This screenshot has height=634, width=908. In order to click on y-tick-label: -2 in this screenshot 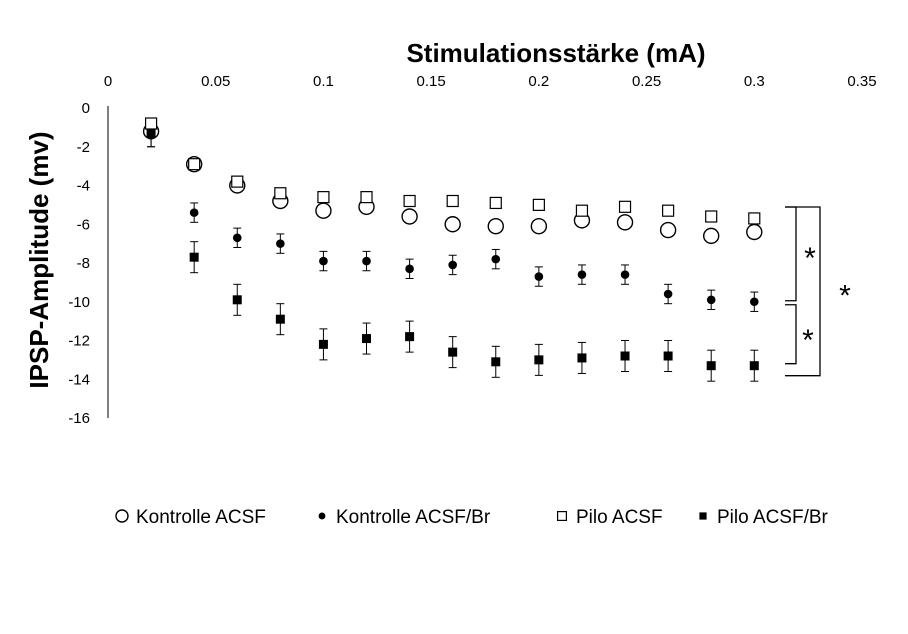, I will do `click(83, 147)`.